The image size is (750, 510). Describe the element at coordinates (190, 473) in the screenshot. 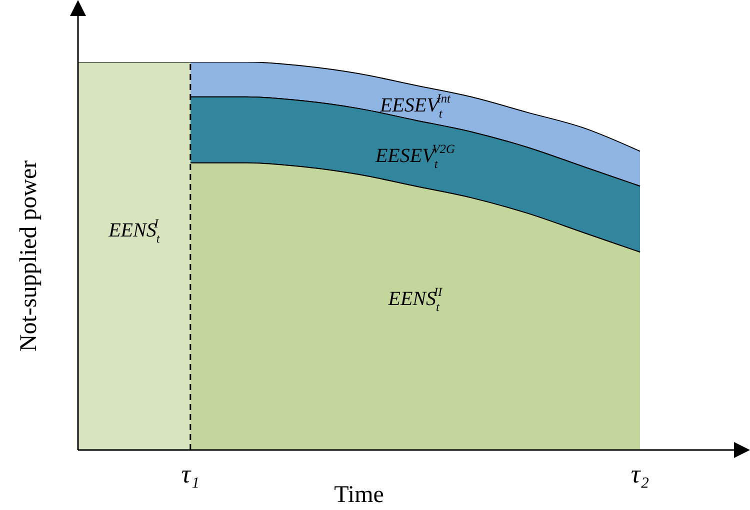

I see `x-tick-label: τ₁` at that location.